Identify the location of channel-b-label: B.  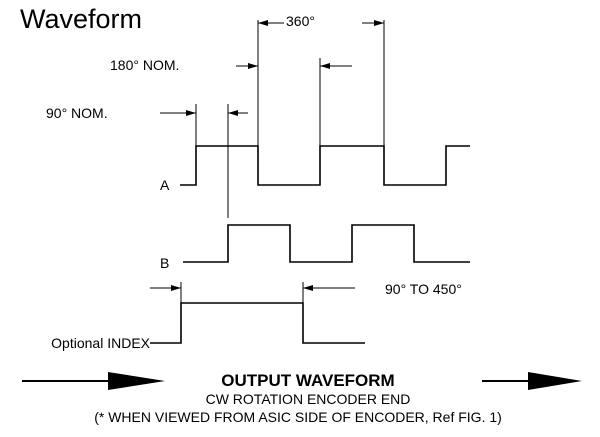
(164, 263).